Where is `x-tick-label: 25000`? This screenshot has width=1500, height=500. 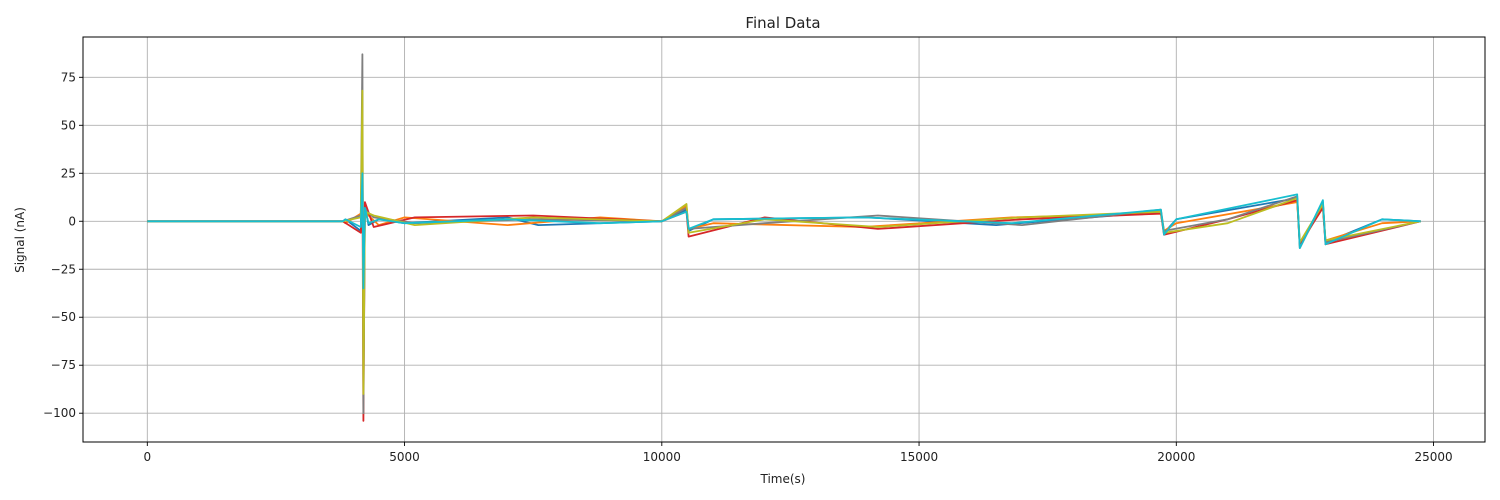
x-tick-label: 25000 is located at coordinates (1433, 457).